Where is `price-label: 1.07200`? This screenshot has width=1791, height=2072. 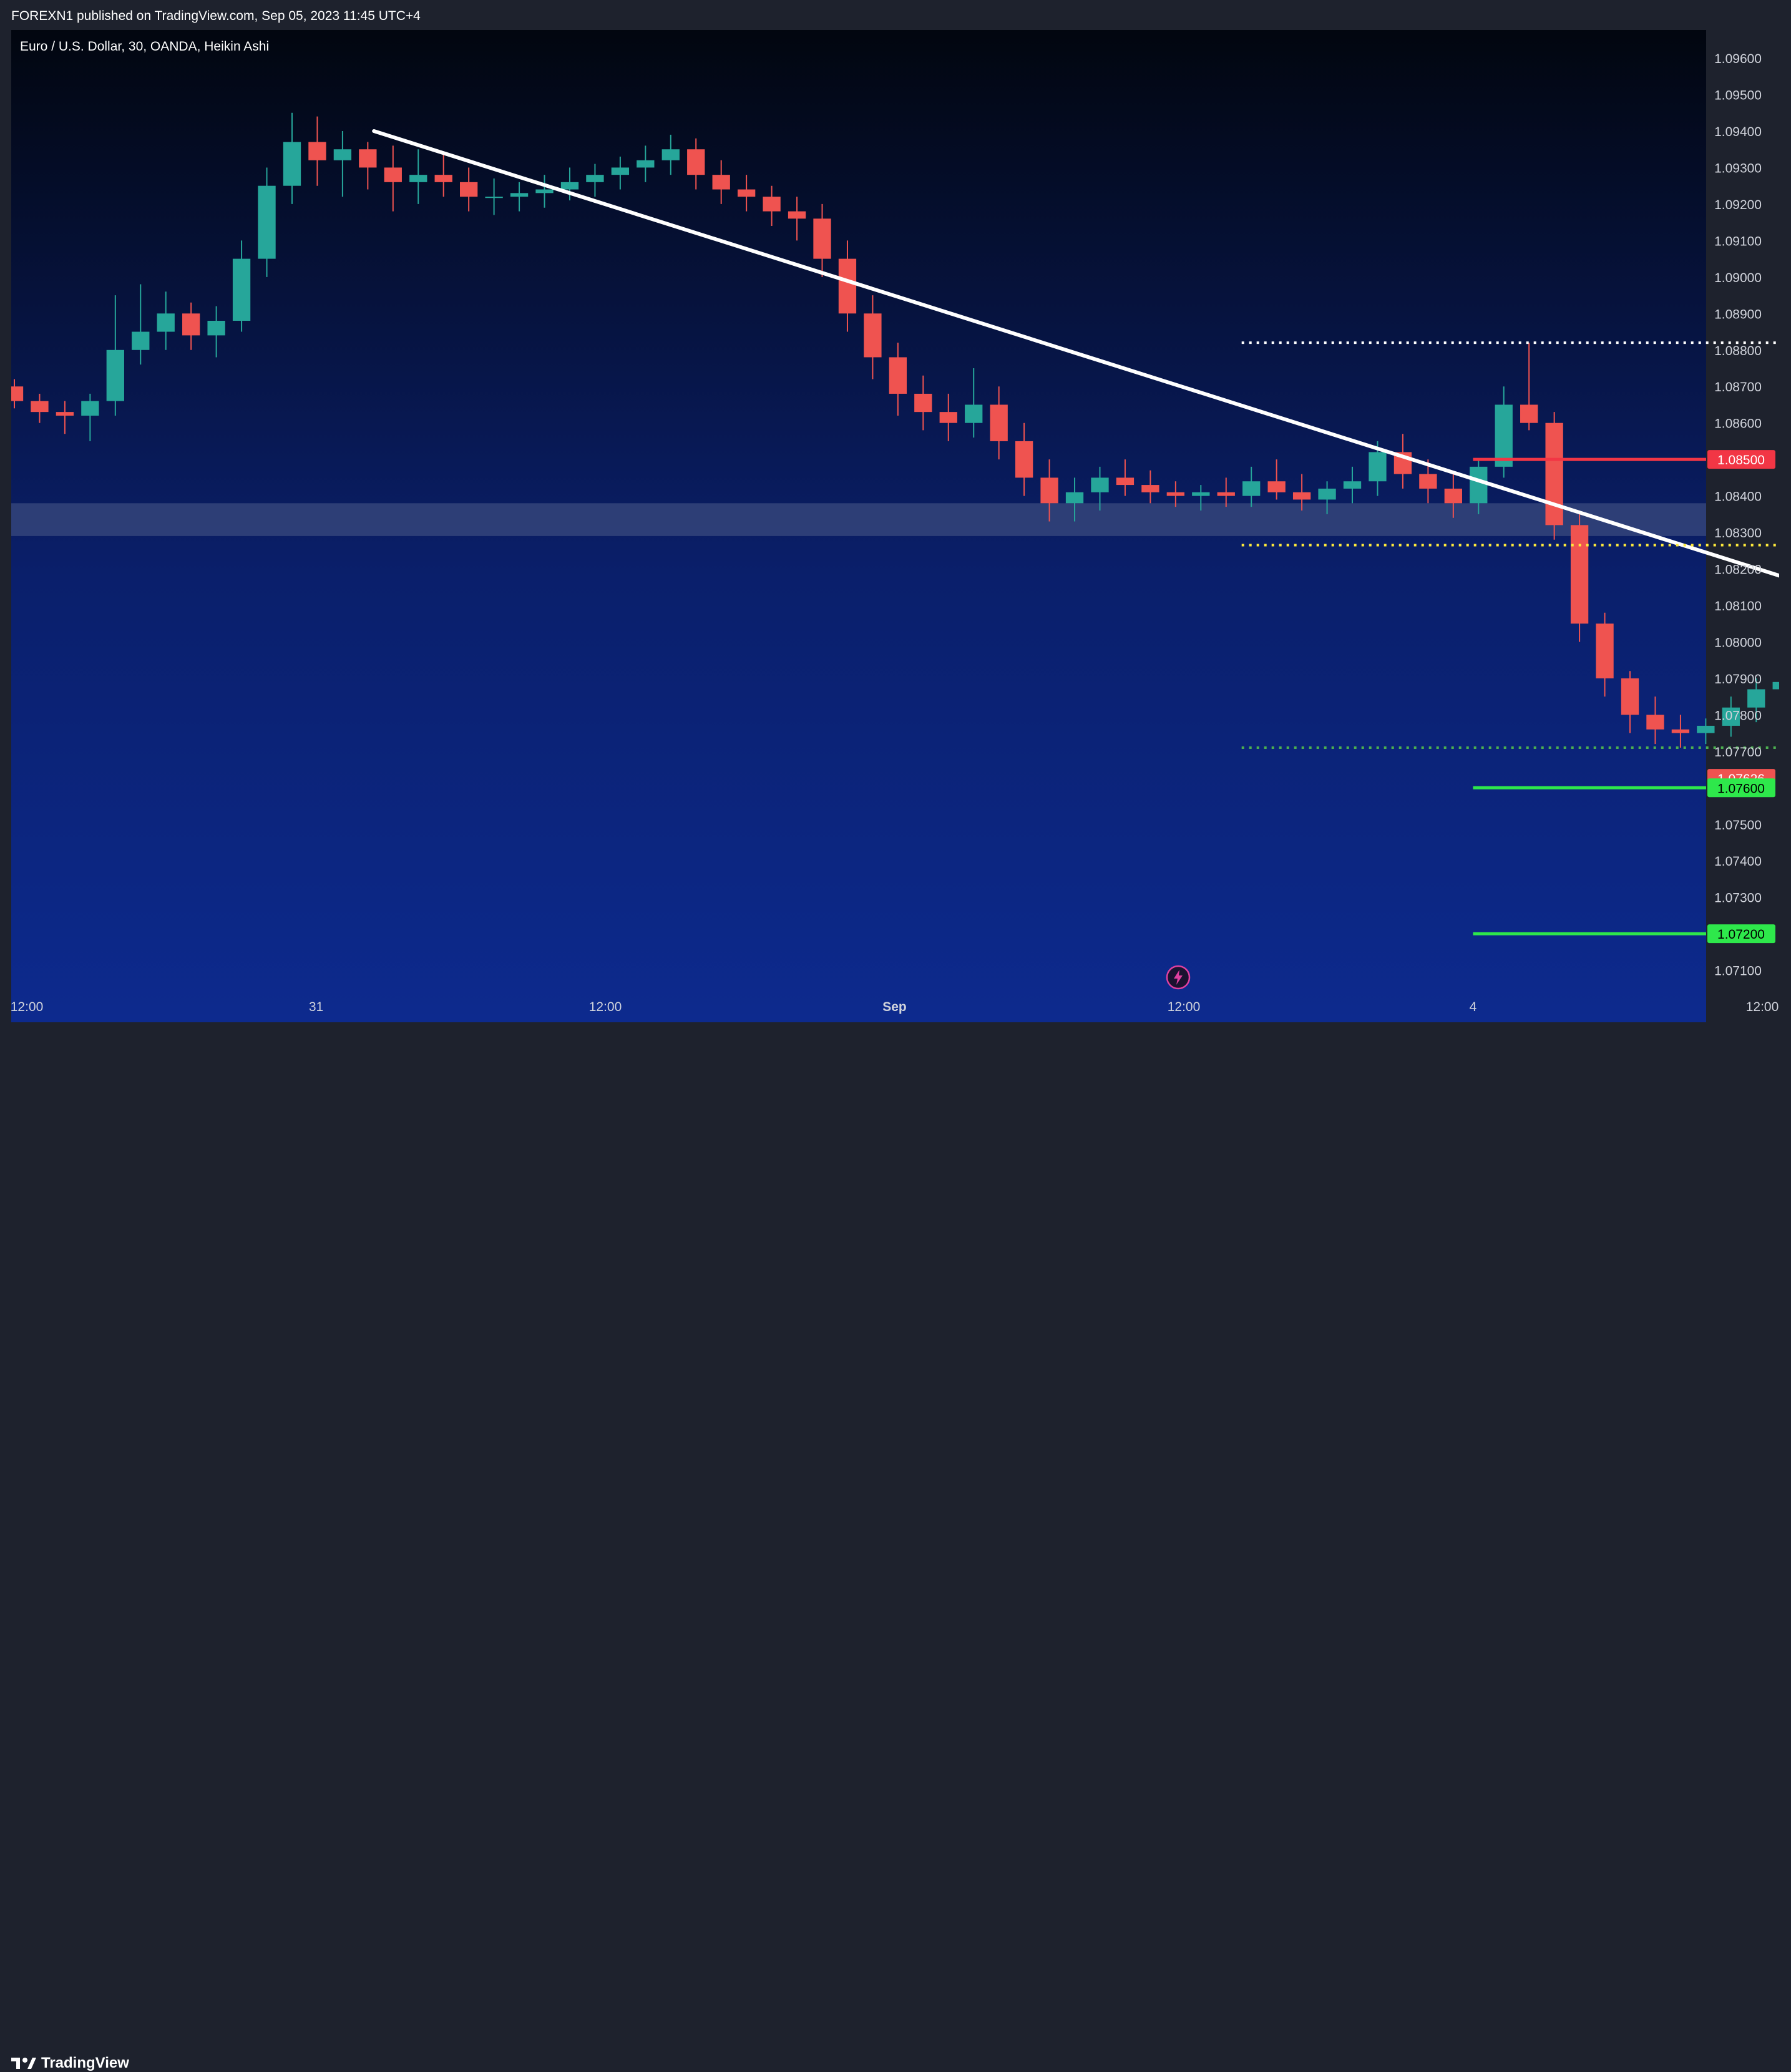 price-label: 1.07200 is located at coordinates (1741, 934).